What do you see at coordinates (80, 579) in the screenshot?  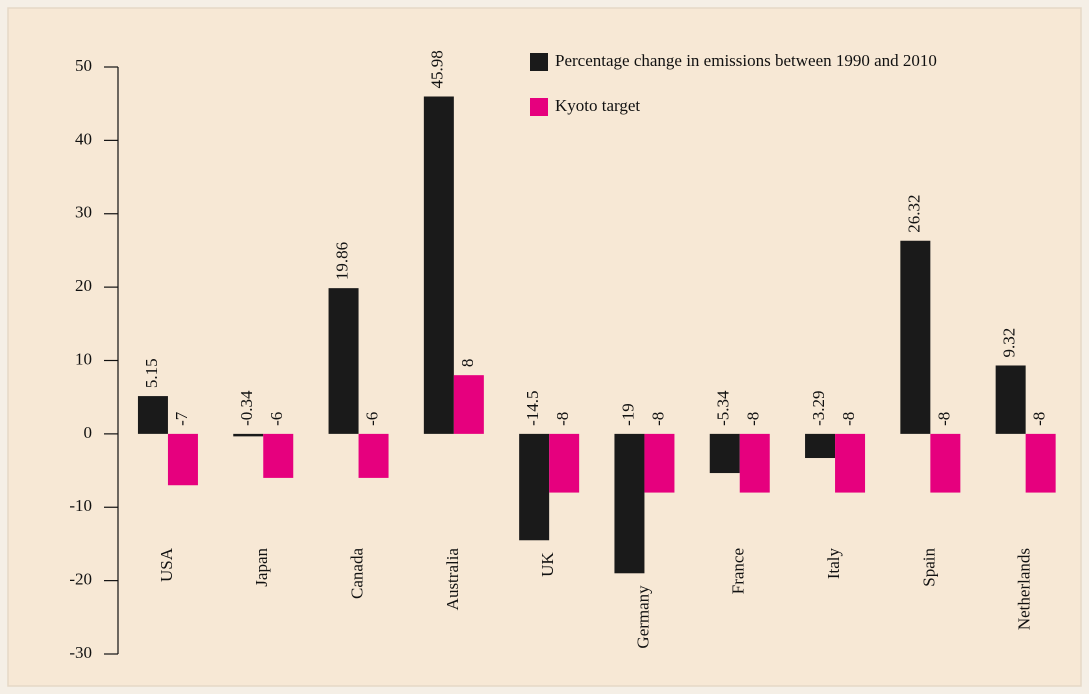 I see `y-tick-label: -20` at bounding box center [80, 579].